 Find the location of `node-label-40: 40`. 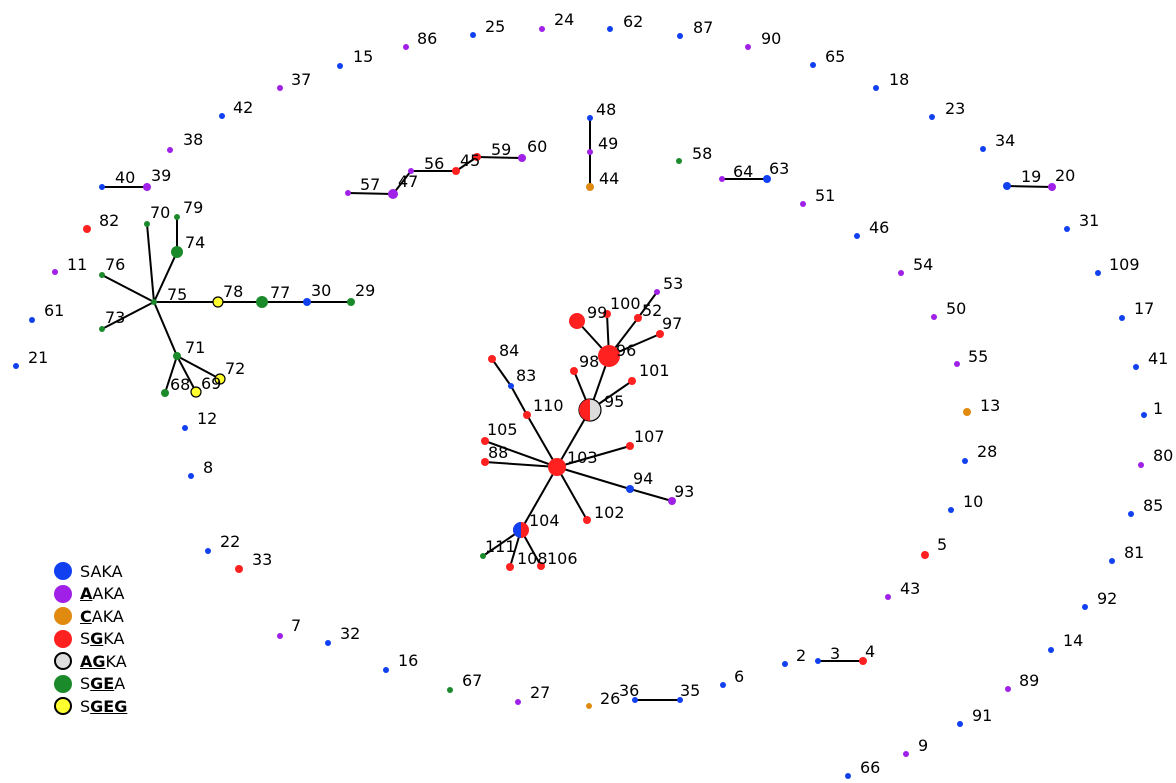

node-label-40: 40 is located at coordinates (125, 177).